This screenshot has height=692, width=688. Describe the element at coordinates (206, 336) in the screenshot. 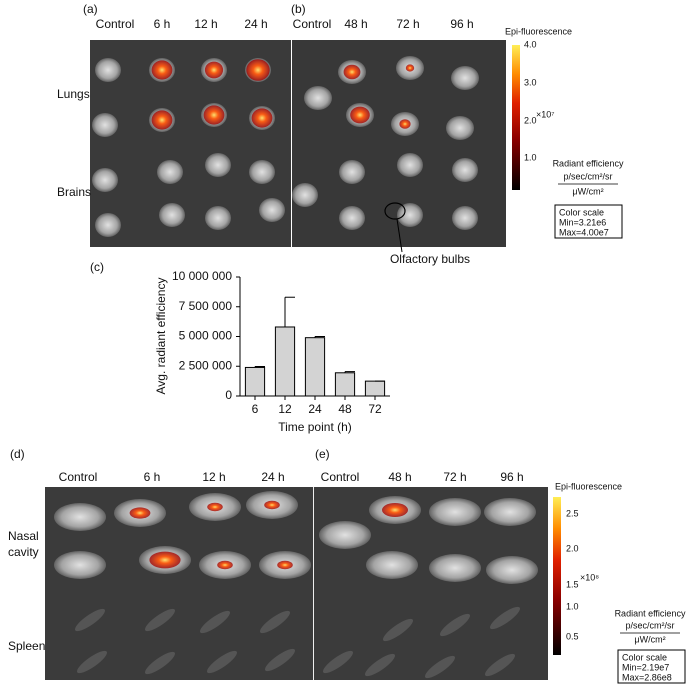

I see `y-tick-label: 5 000 000` at that location.